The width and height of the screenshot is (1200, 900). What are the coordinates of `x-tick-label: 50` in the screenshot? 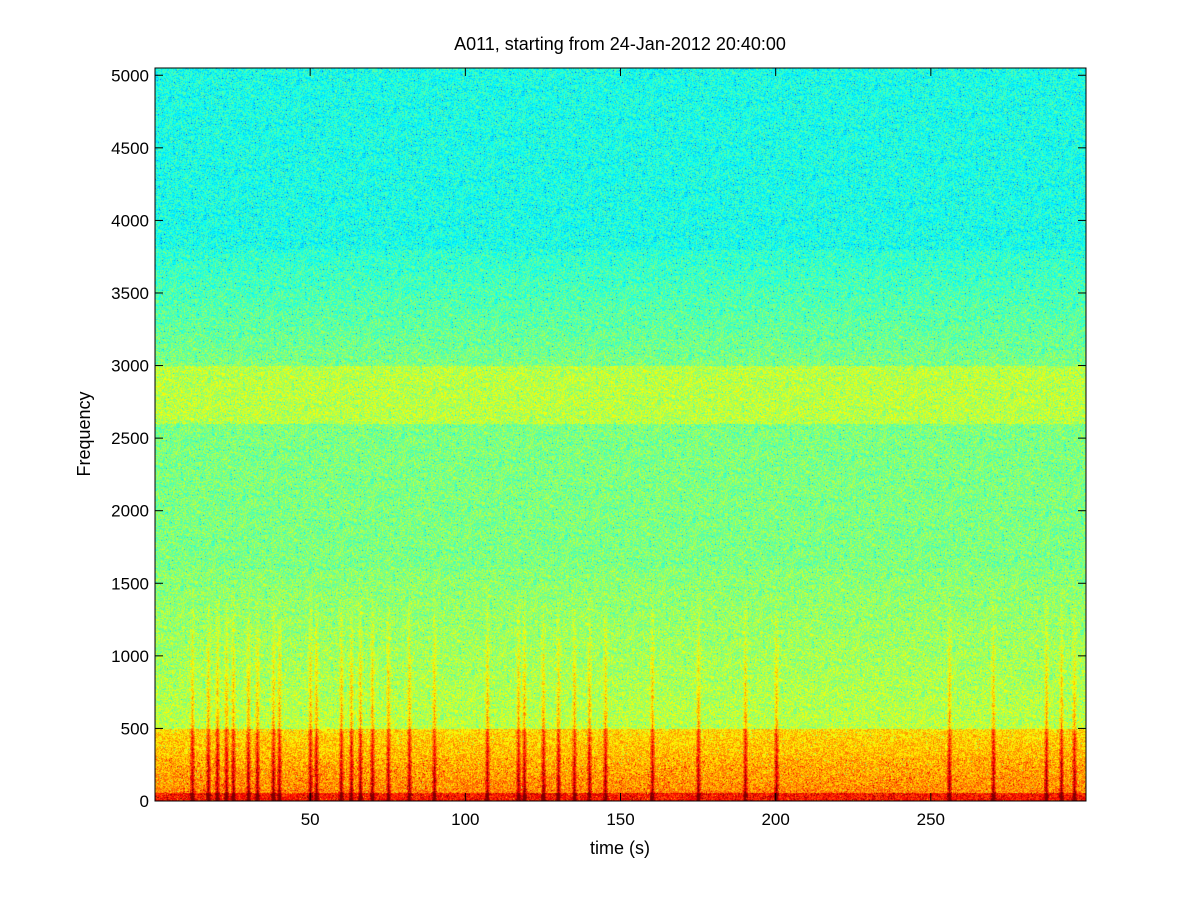 It's located at (310, 819).